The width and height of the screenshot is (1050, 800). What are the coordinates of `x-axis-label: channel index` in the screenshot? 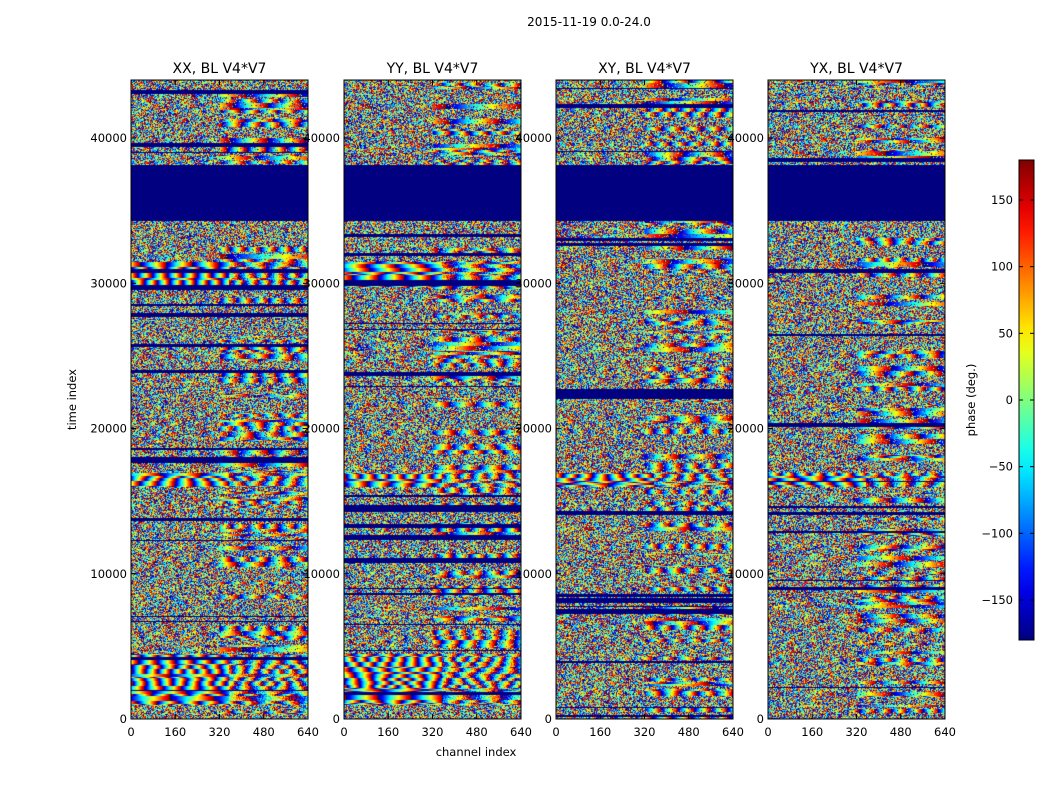 It's located at (476, 752).